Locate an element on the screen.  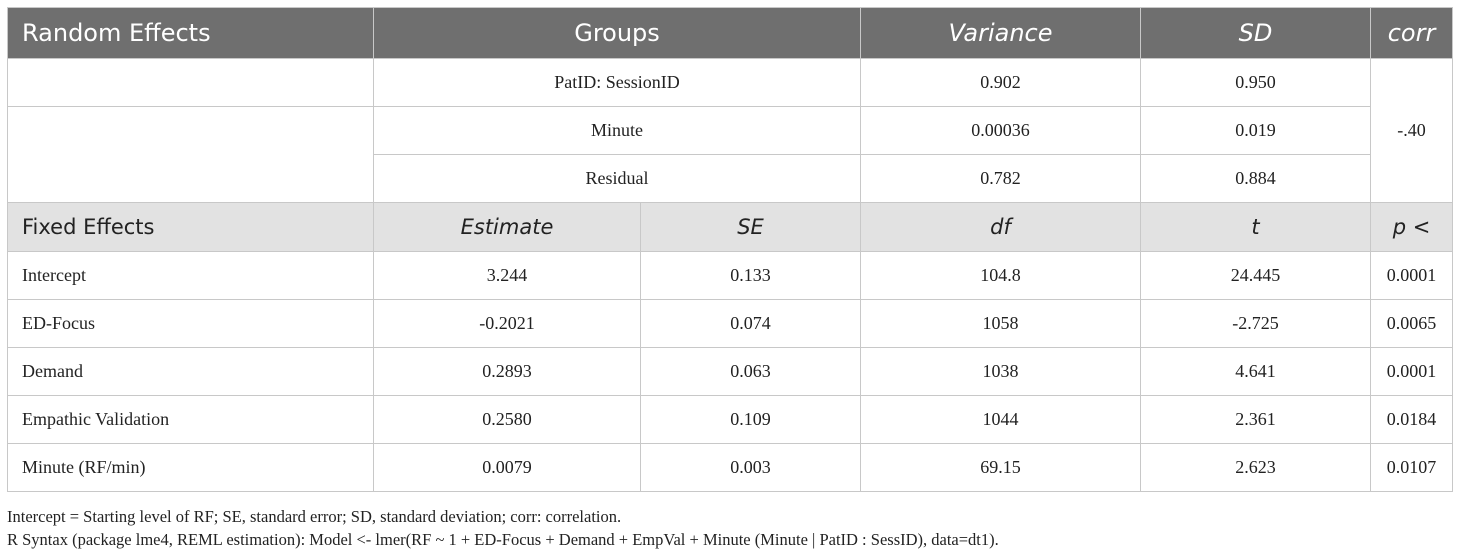
fixed-effects-header-row: Fixed Effects Estimate SE df t p < is located at coordinates (730, 227).